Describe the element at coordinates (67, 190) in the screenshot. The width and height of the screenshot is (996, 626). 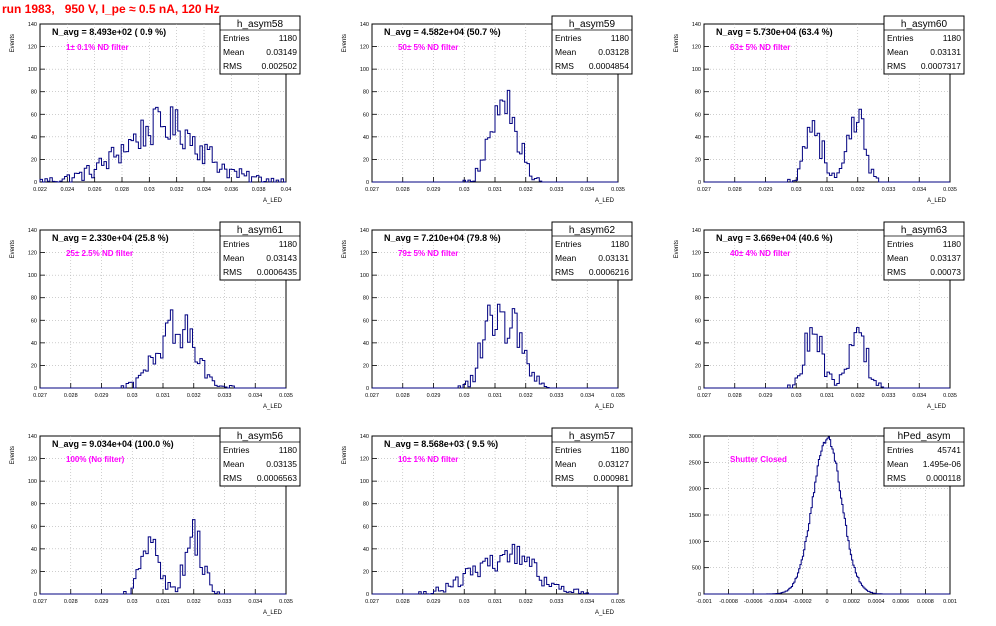
I see `x-tick-label: 0.024` at that location.